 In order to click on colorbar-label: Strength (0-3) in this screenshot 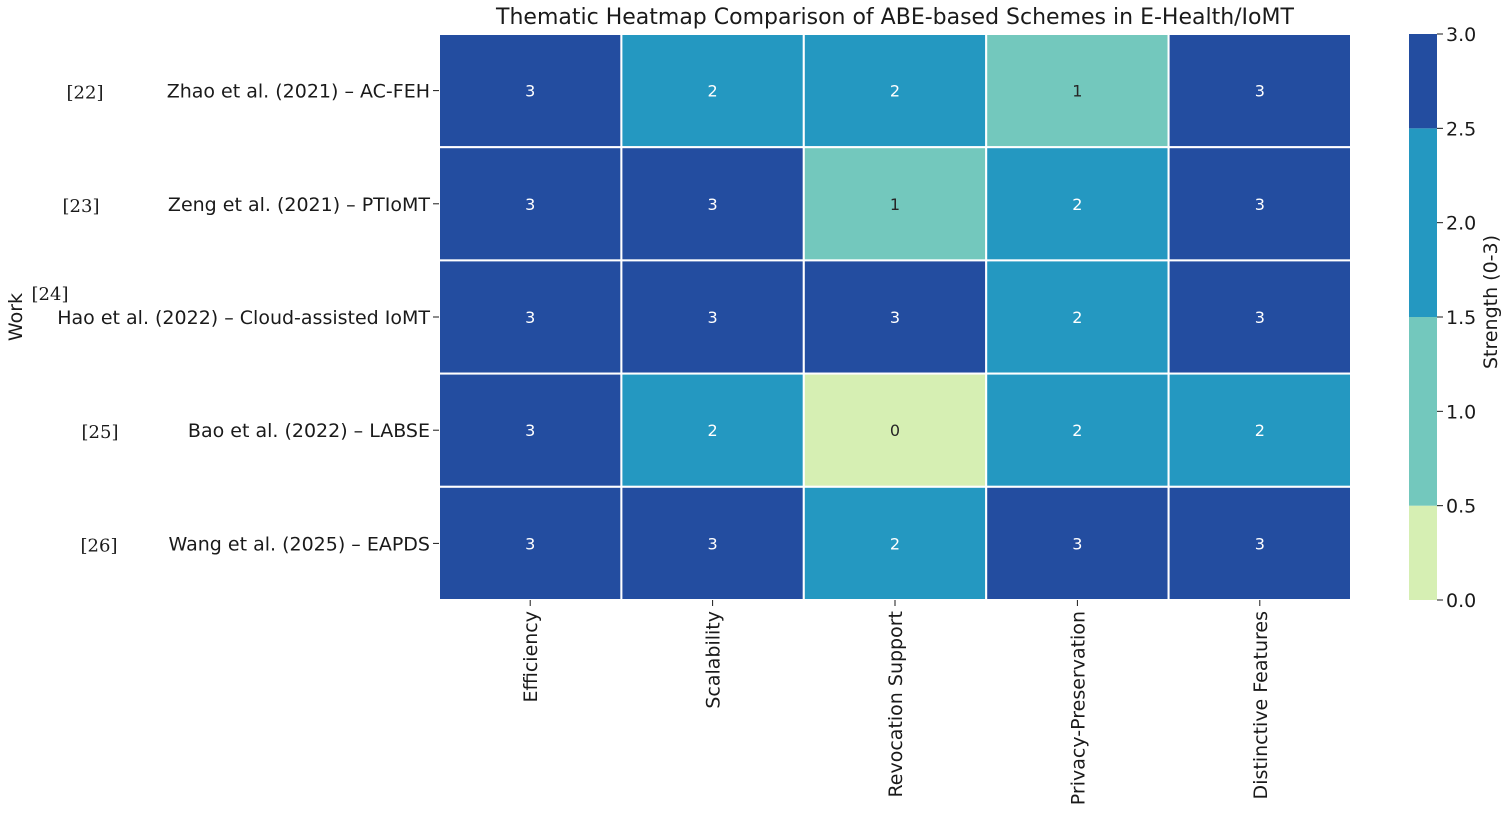, I will do `click(1491, 302)`.